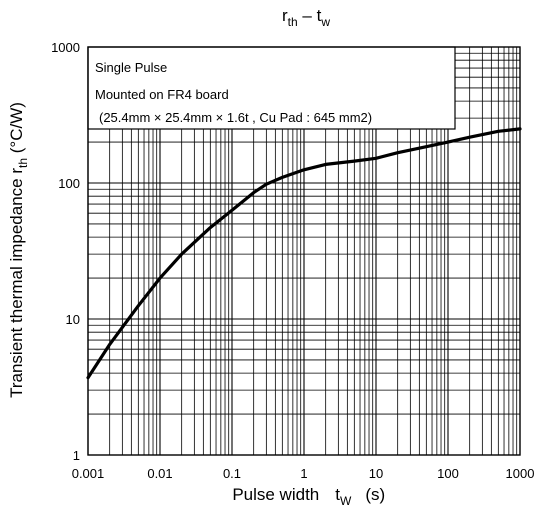  I want to click on x-label-t: t, so click(337, 494).